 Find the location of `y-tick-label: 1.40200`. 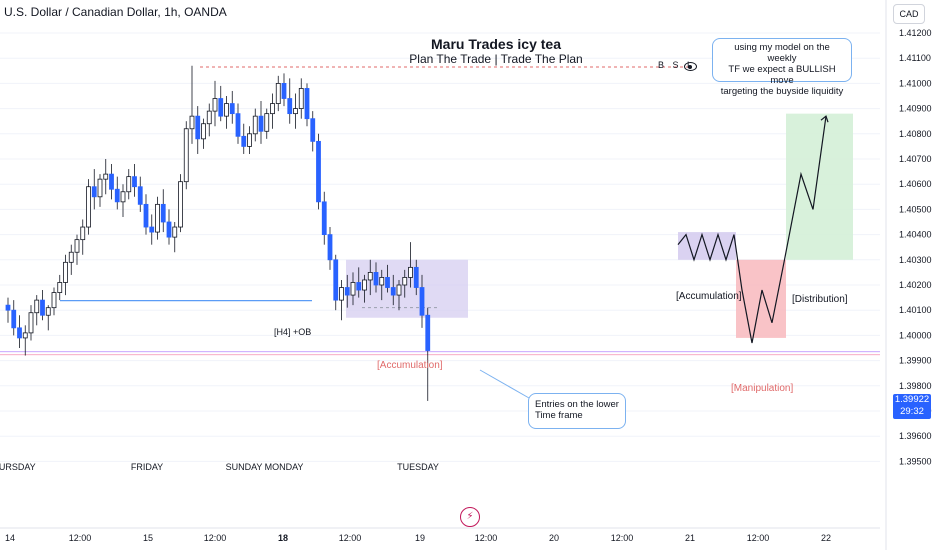

y-tick-label: 1.40200 is located at coordinates (915, 285).